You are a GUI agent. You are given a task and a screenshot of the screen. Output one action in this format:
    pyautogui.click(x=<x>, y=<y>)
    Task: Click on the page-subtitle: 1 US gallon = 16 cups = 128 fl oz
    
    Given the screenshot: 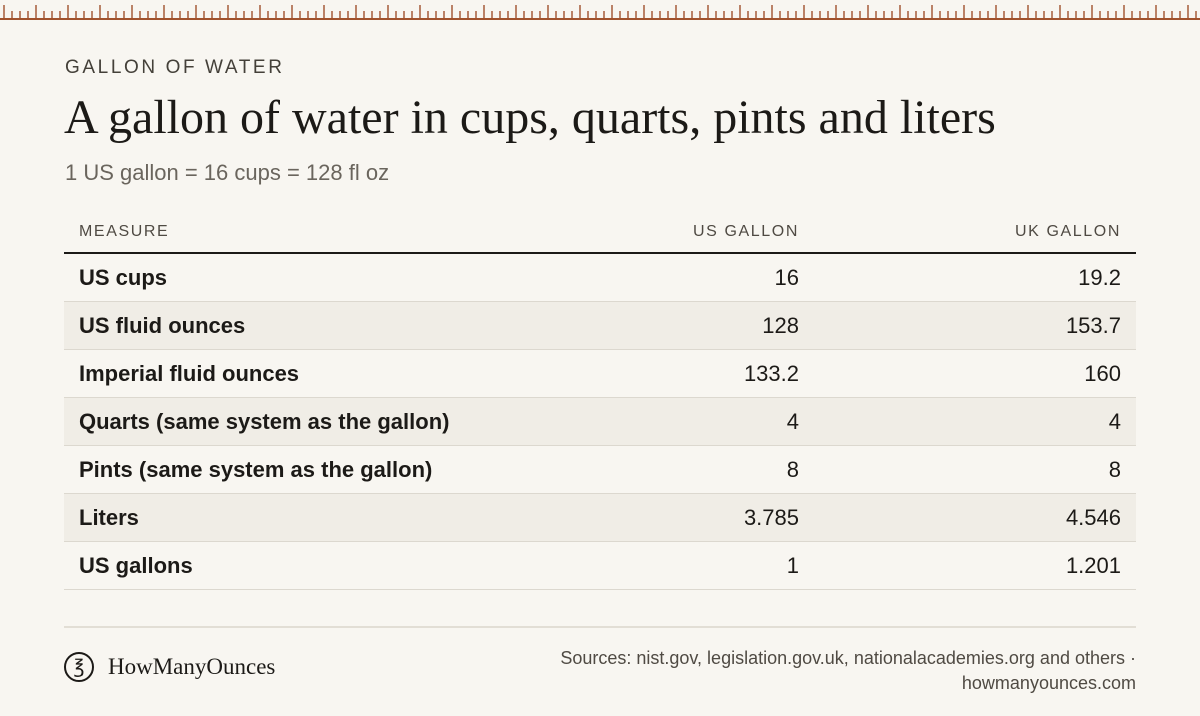 What is the action you would take?
    pyautogui.click(x=227, y=172)
    